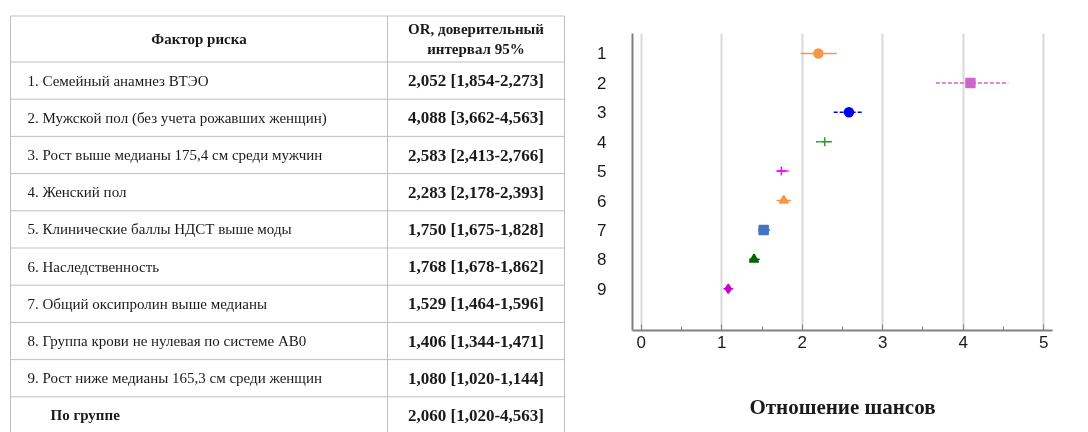  I want to click on category-label: 9. Рост ниже медианы 165,3 см среди женщин, so click(174, 378).